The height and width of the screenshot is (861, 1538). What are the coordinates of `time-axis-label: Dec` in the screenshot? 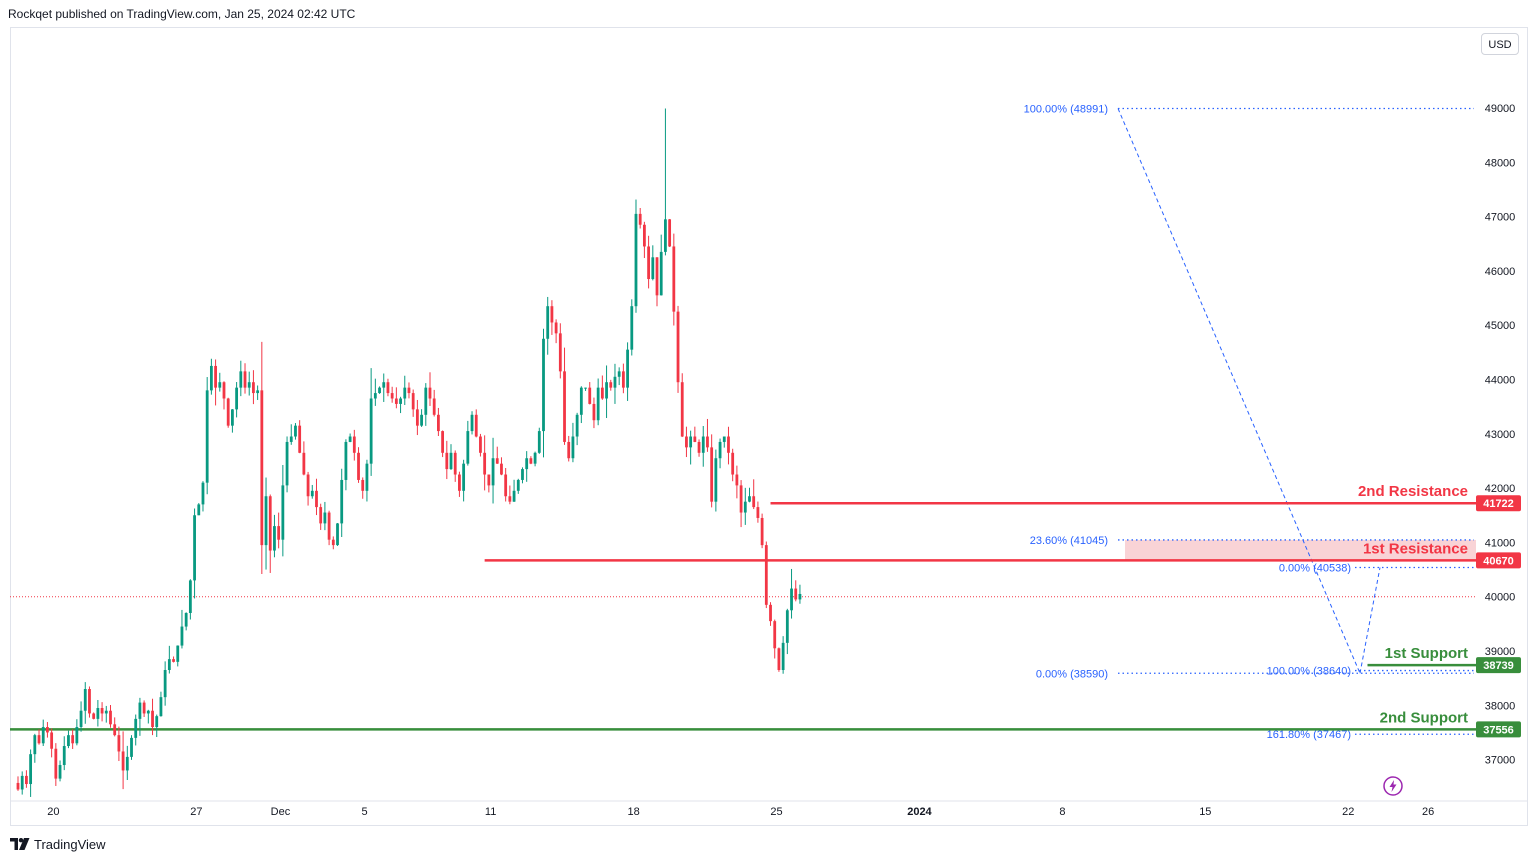 It's located at (281, 812).